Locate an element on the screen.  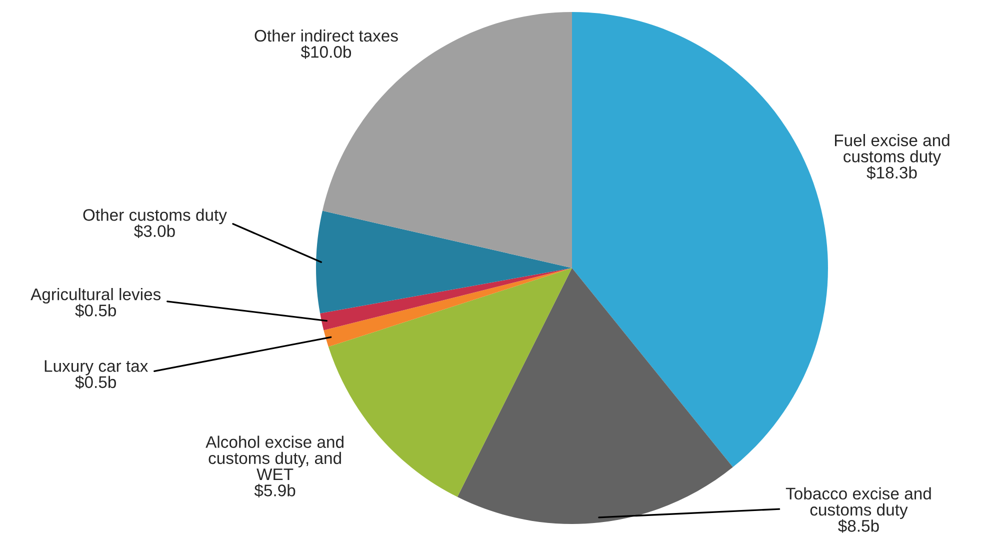
slice-label: Fuel excise and customs duty is located at coordinates (892, 150).